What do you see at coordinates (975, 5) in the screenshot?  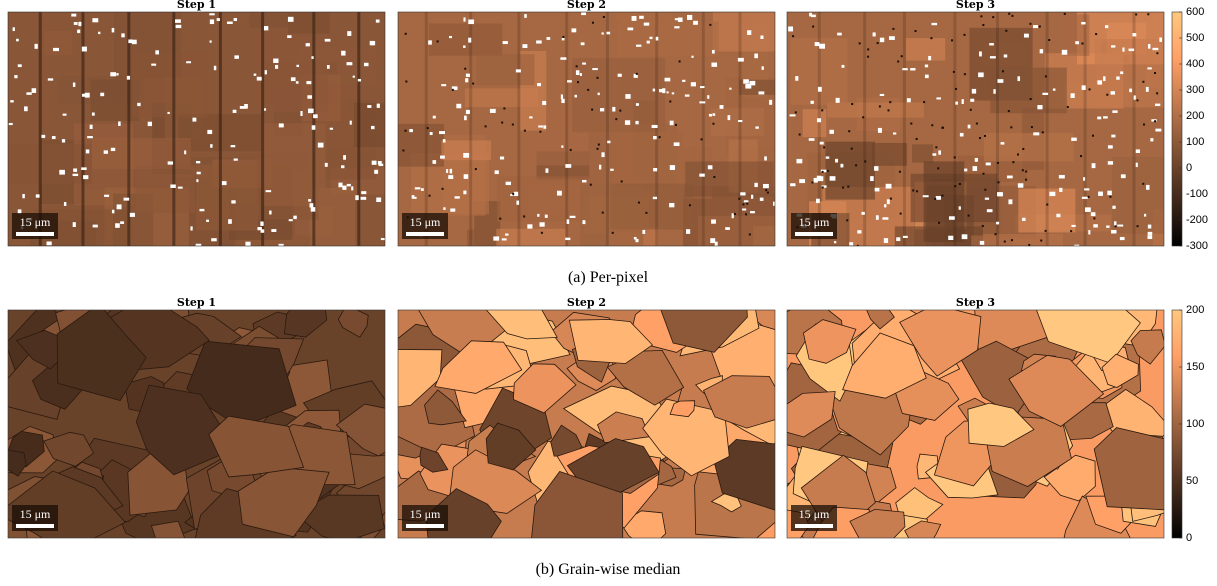 I see `panel-title: Step 3` at bounding box center [975, 5].